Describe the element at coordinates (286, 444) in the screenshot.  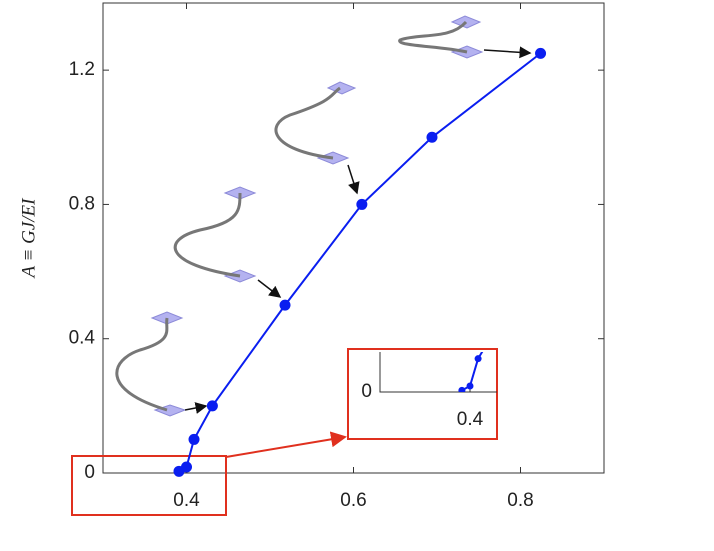
I see `zoom-arrow` at that location.